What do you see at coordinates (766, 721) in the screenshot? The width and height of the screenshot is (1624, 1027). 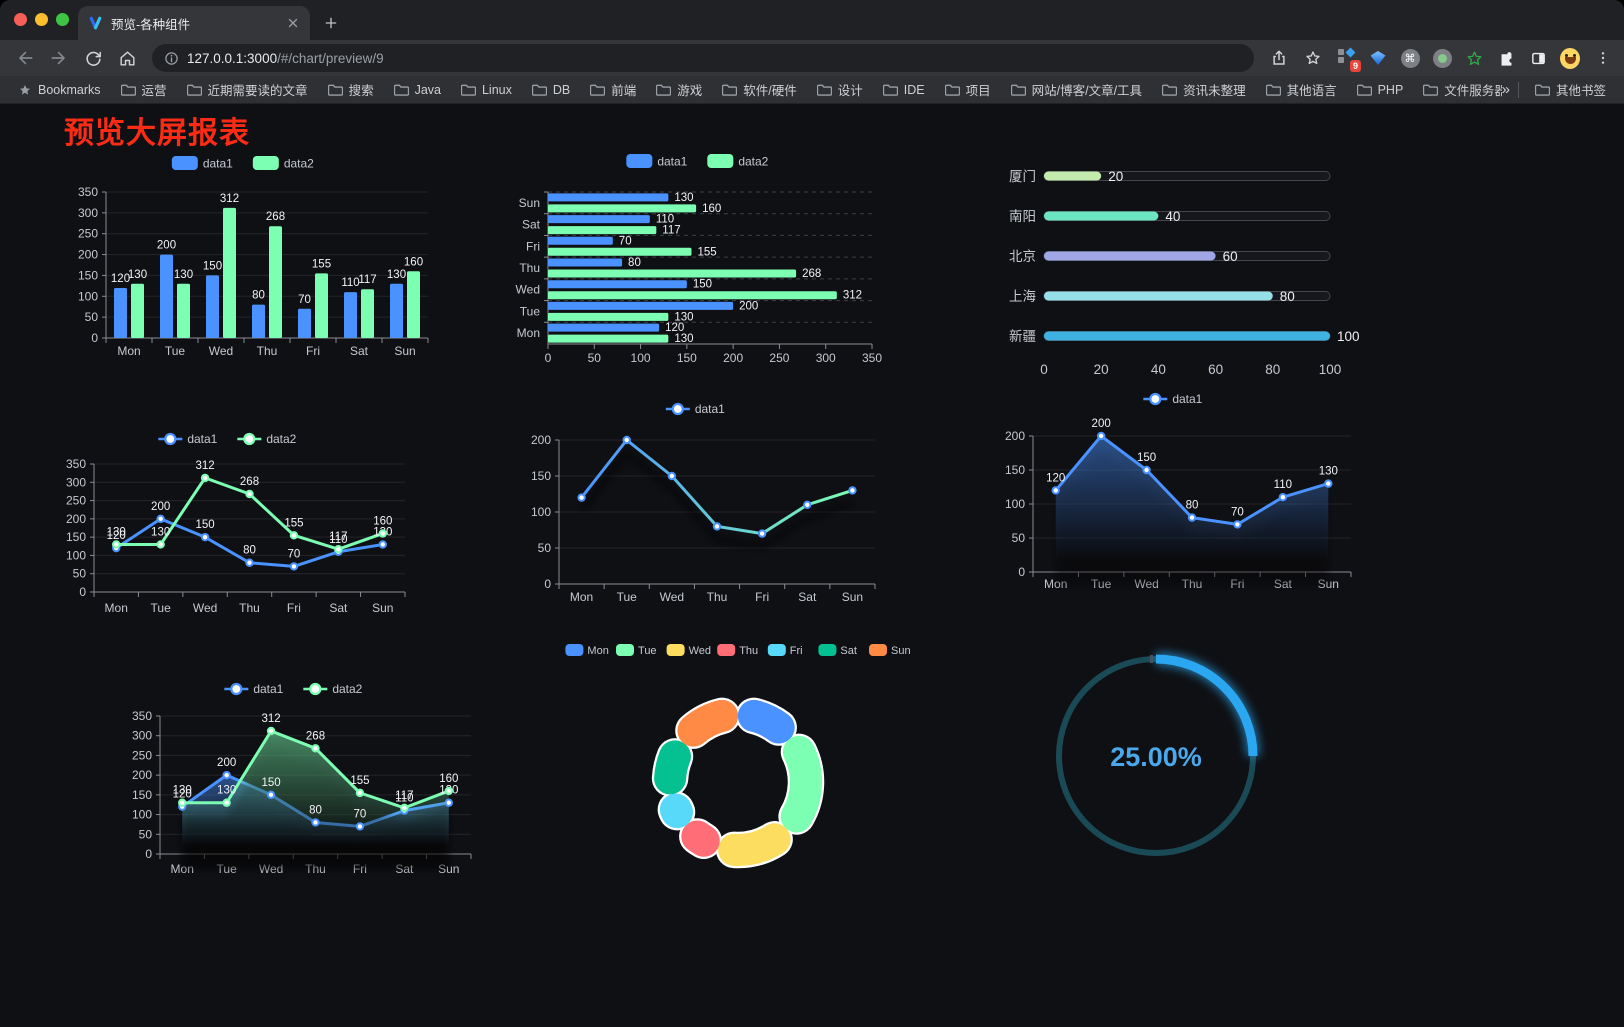 I see `donut-segment-Mon` at bounding box center [766, 721].